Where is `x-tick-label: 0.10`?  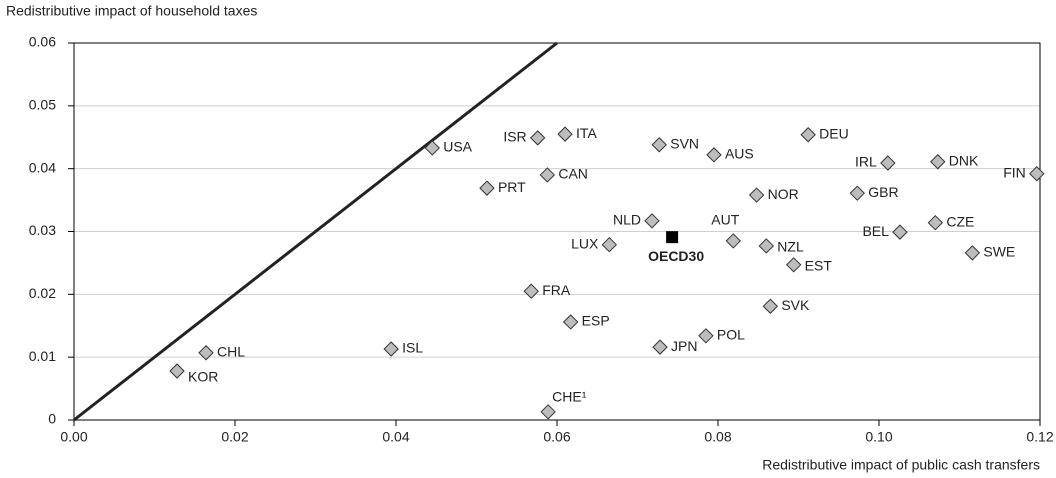
x-tick-label: 0.10 is located at coordinates (878, 437).